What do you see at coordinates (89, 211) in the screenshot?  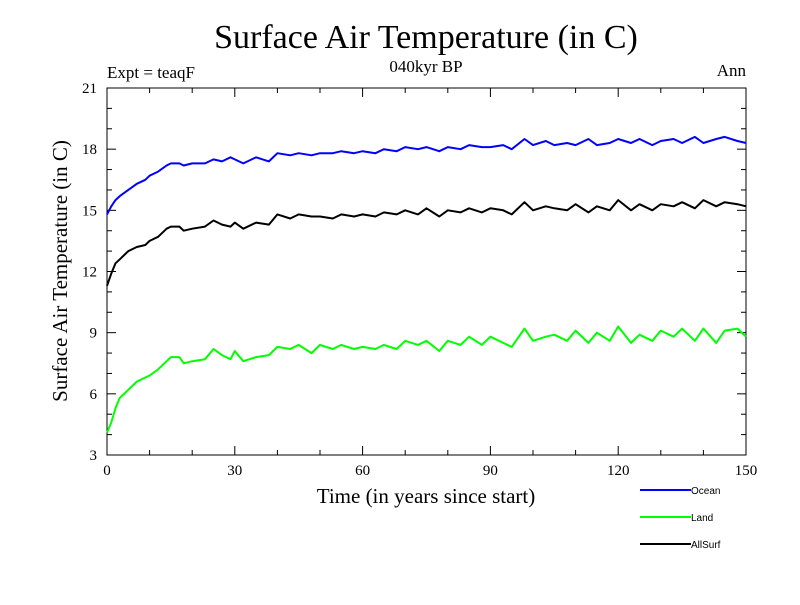 I see `y-tick-label: 15` at bounding box center [89, 211].